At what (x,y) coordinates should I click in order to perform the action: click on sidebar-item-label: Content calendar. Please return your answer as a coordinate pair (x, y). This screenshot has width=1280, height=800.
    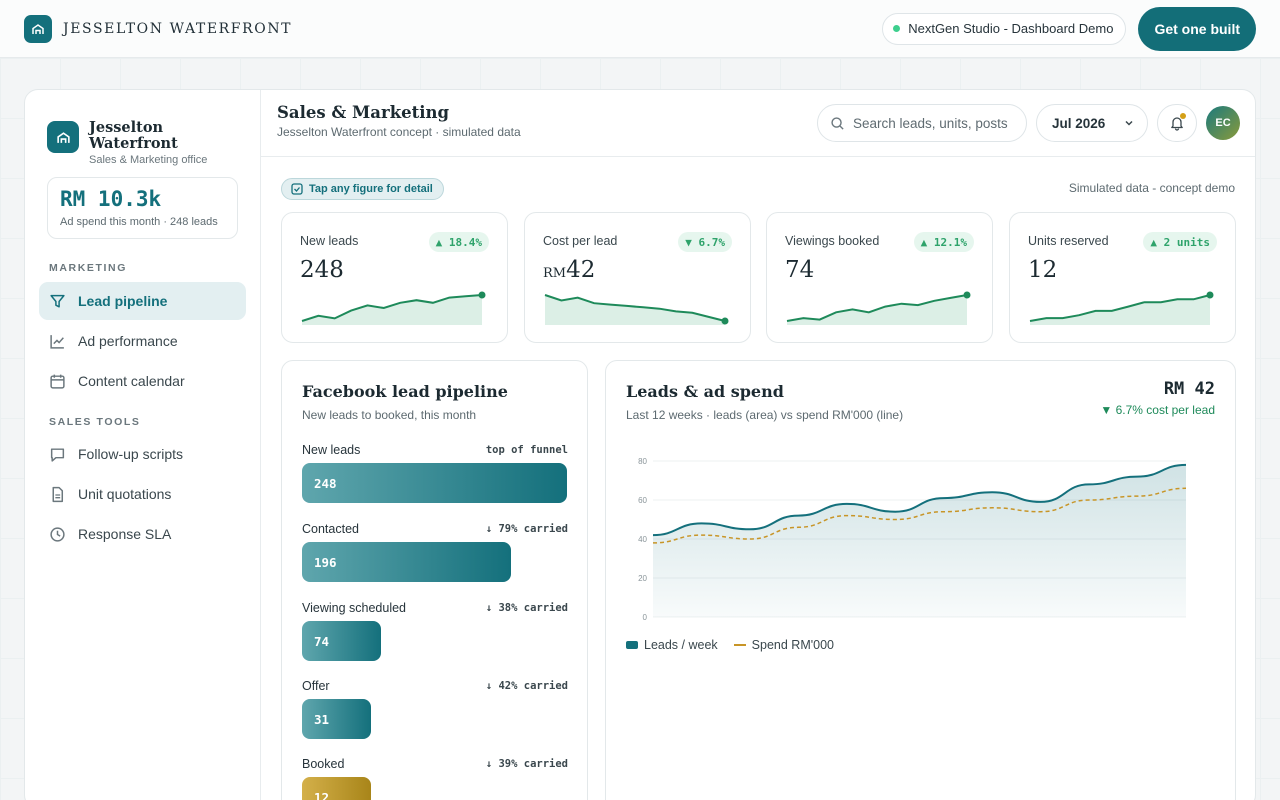
    Looking at the image, I should click on (131, 381).